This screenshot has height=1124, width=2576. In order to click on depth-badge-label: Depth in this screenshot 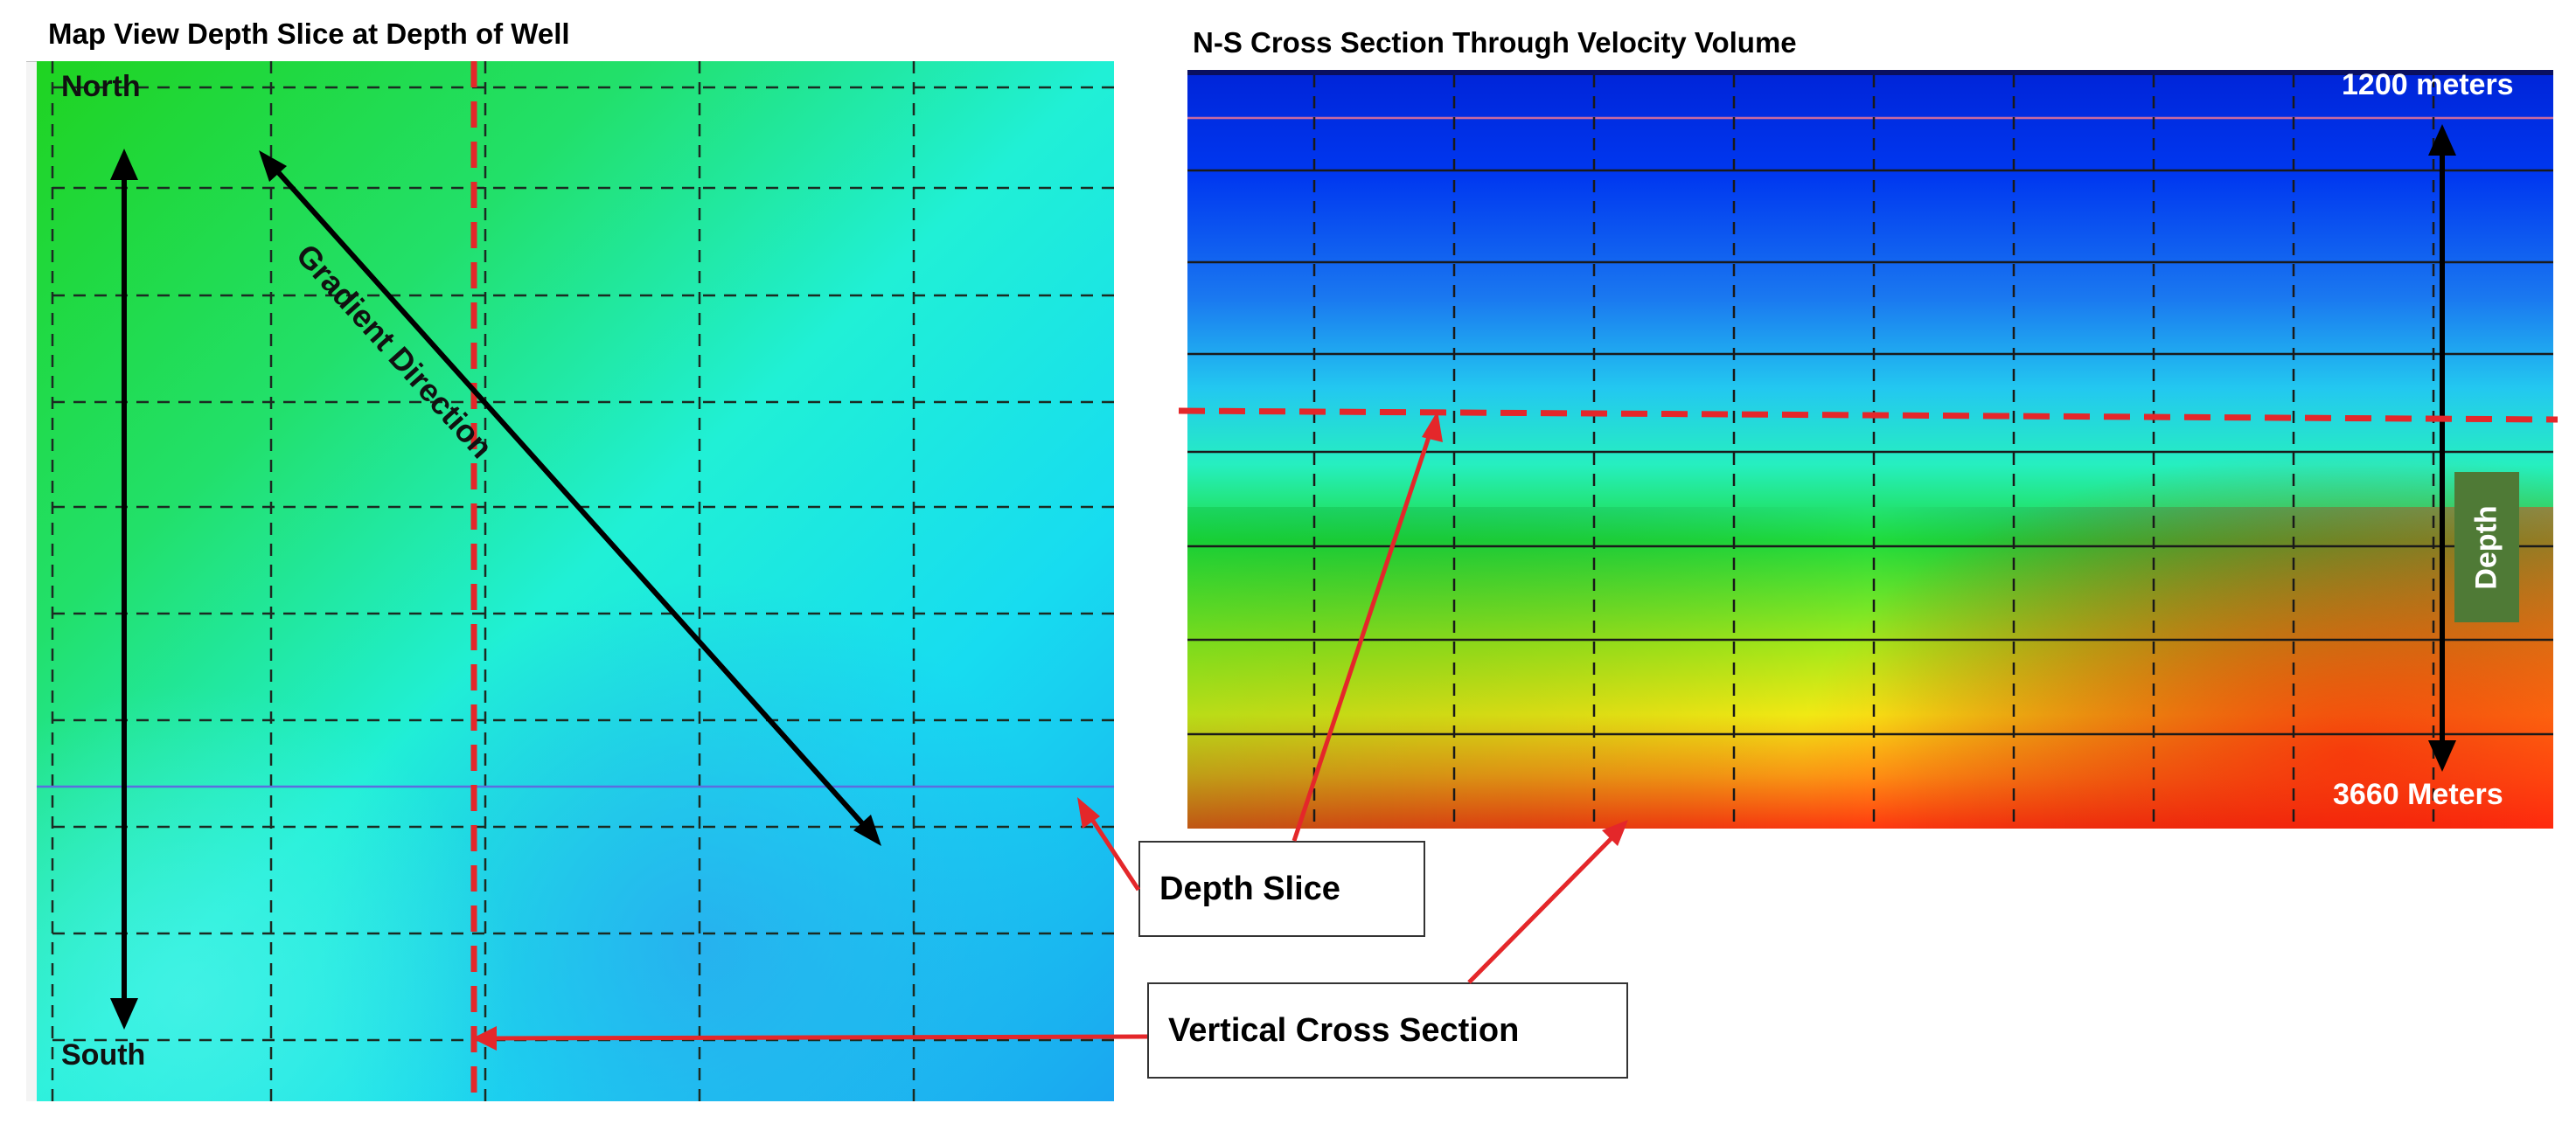, I will do `click(2486, 547)`.